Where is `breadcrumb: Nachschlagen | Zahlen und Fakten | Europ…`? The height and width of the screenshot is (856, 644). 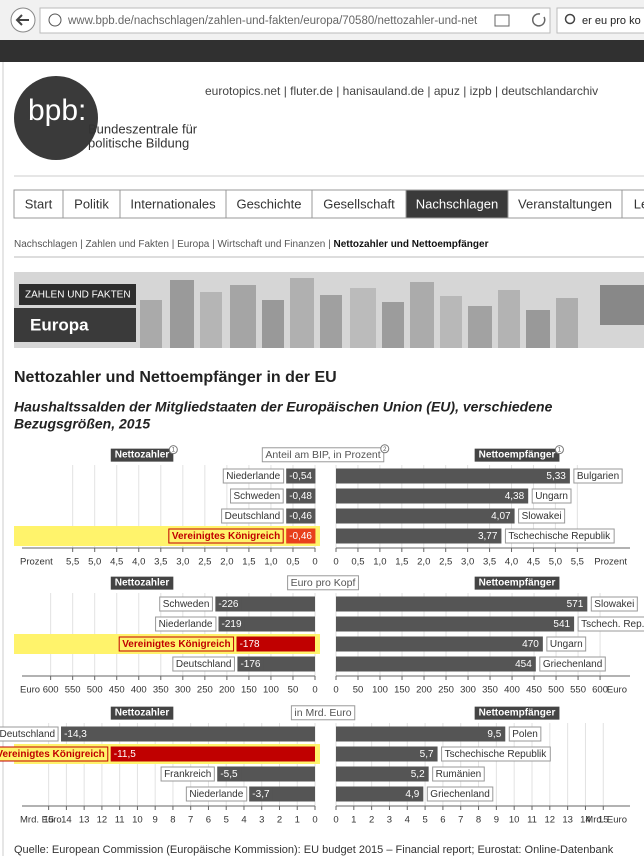
breadcrumb: Nachschlagen | Zahlen und Fakten | Europ… is located at coordinates (251, 244).